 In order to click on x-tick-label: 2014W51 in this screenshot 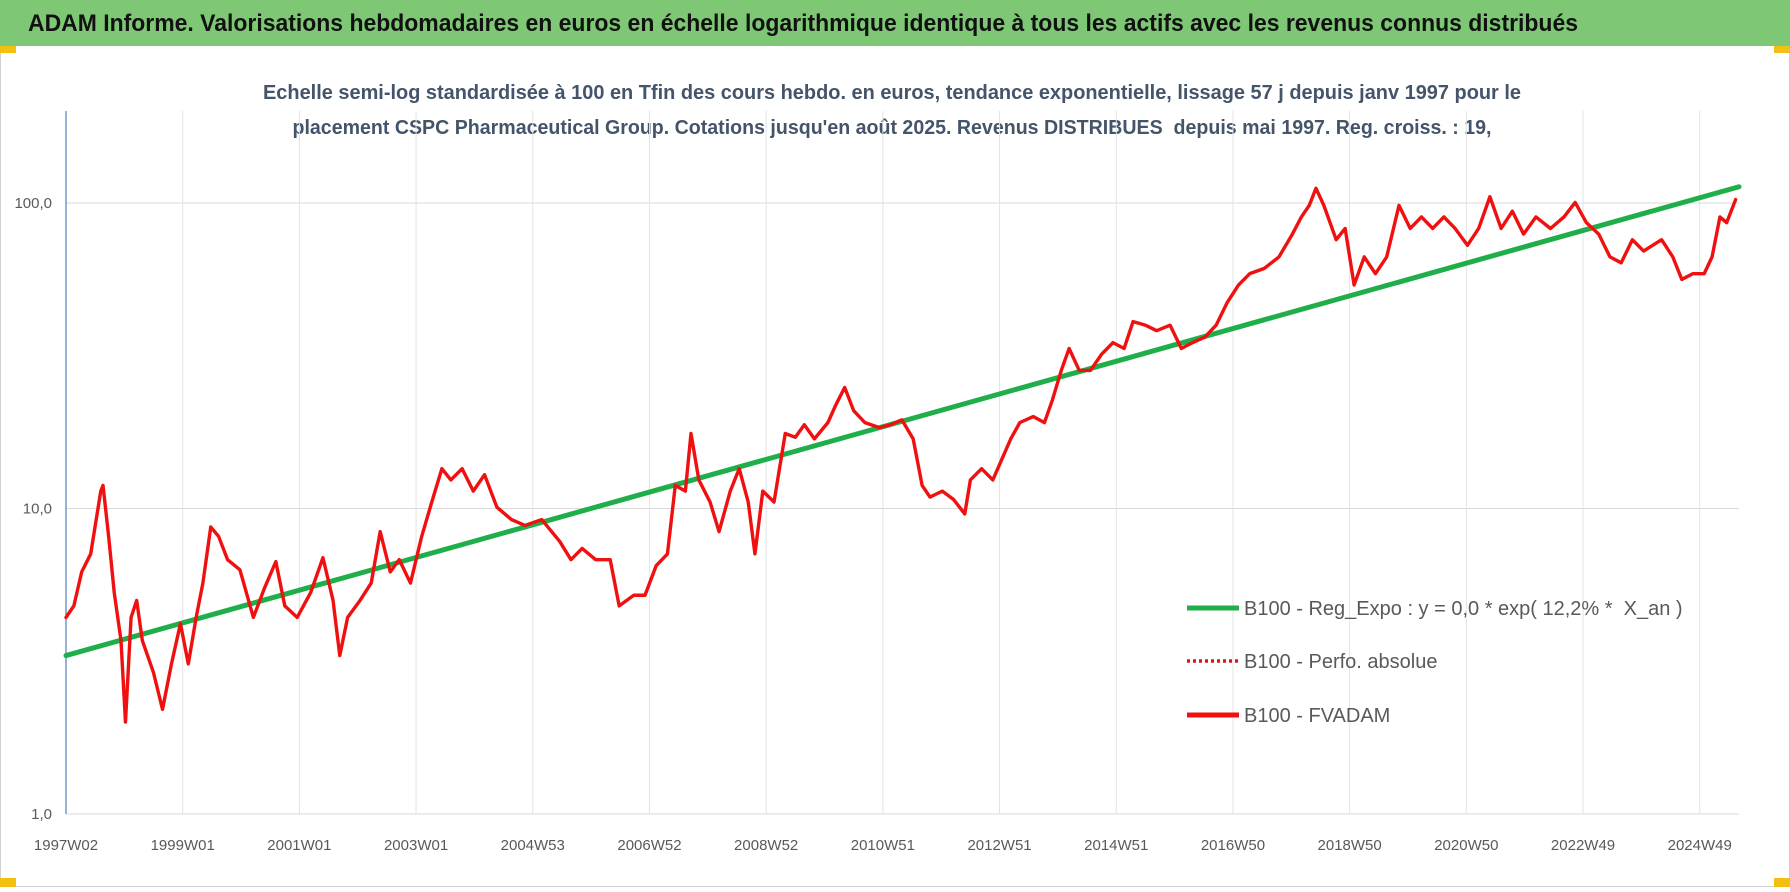, I will do `click(1116, 845)`.